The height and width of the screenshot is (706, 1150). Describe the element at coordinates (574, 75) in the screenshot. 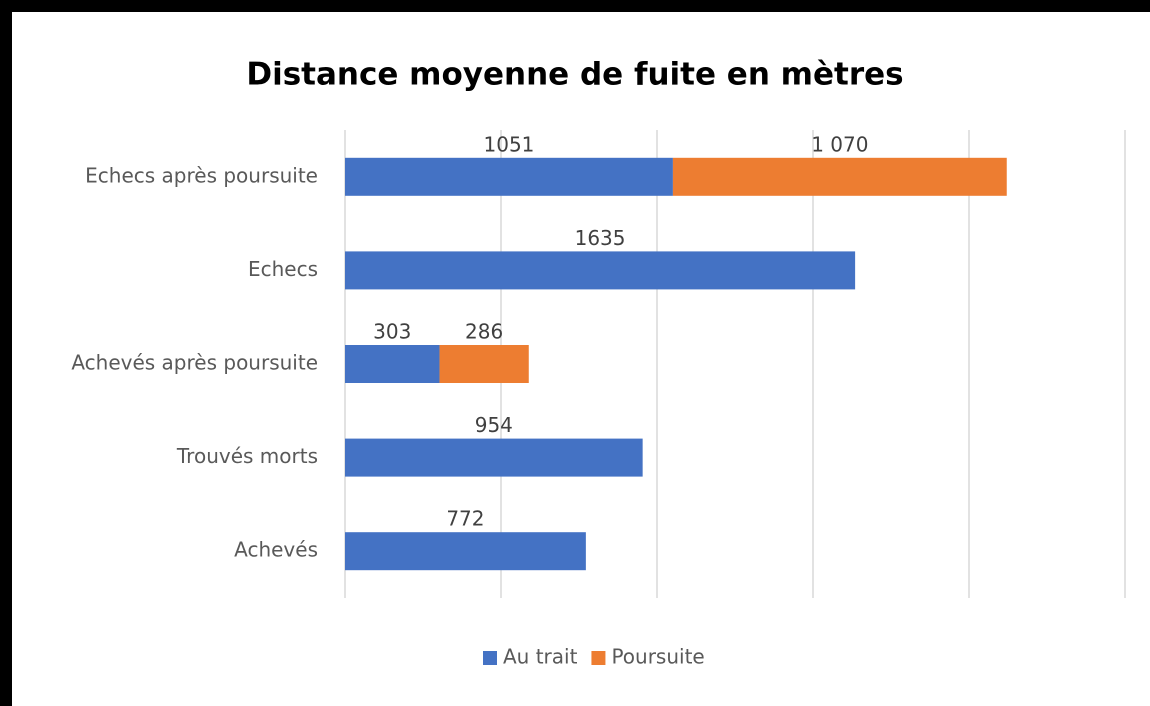

I see `chart-title: Distance moyenne de fuite en mètres` at that location.